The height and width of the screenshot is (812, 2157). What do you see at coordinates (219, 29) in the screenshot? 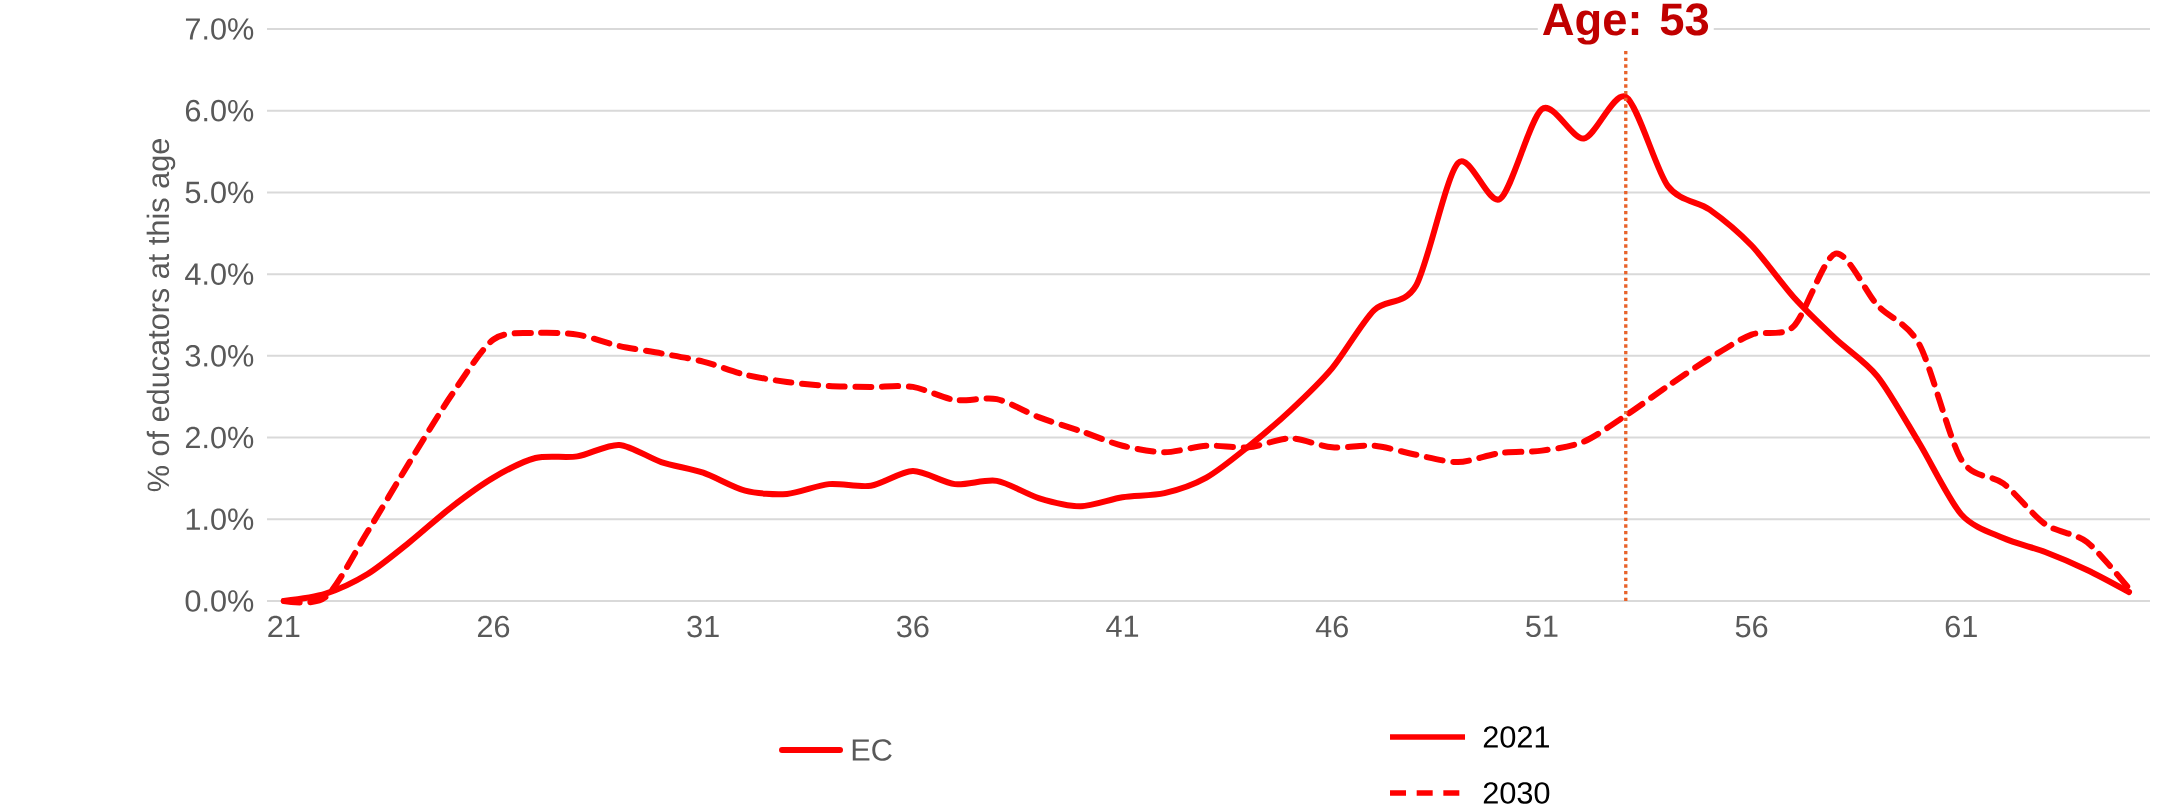
I see `y-tick-label: 7.0%` at bounding box center [219, 29].